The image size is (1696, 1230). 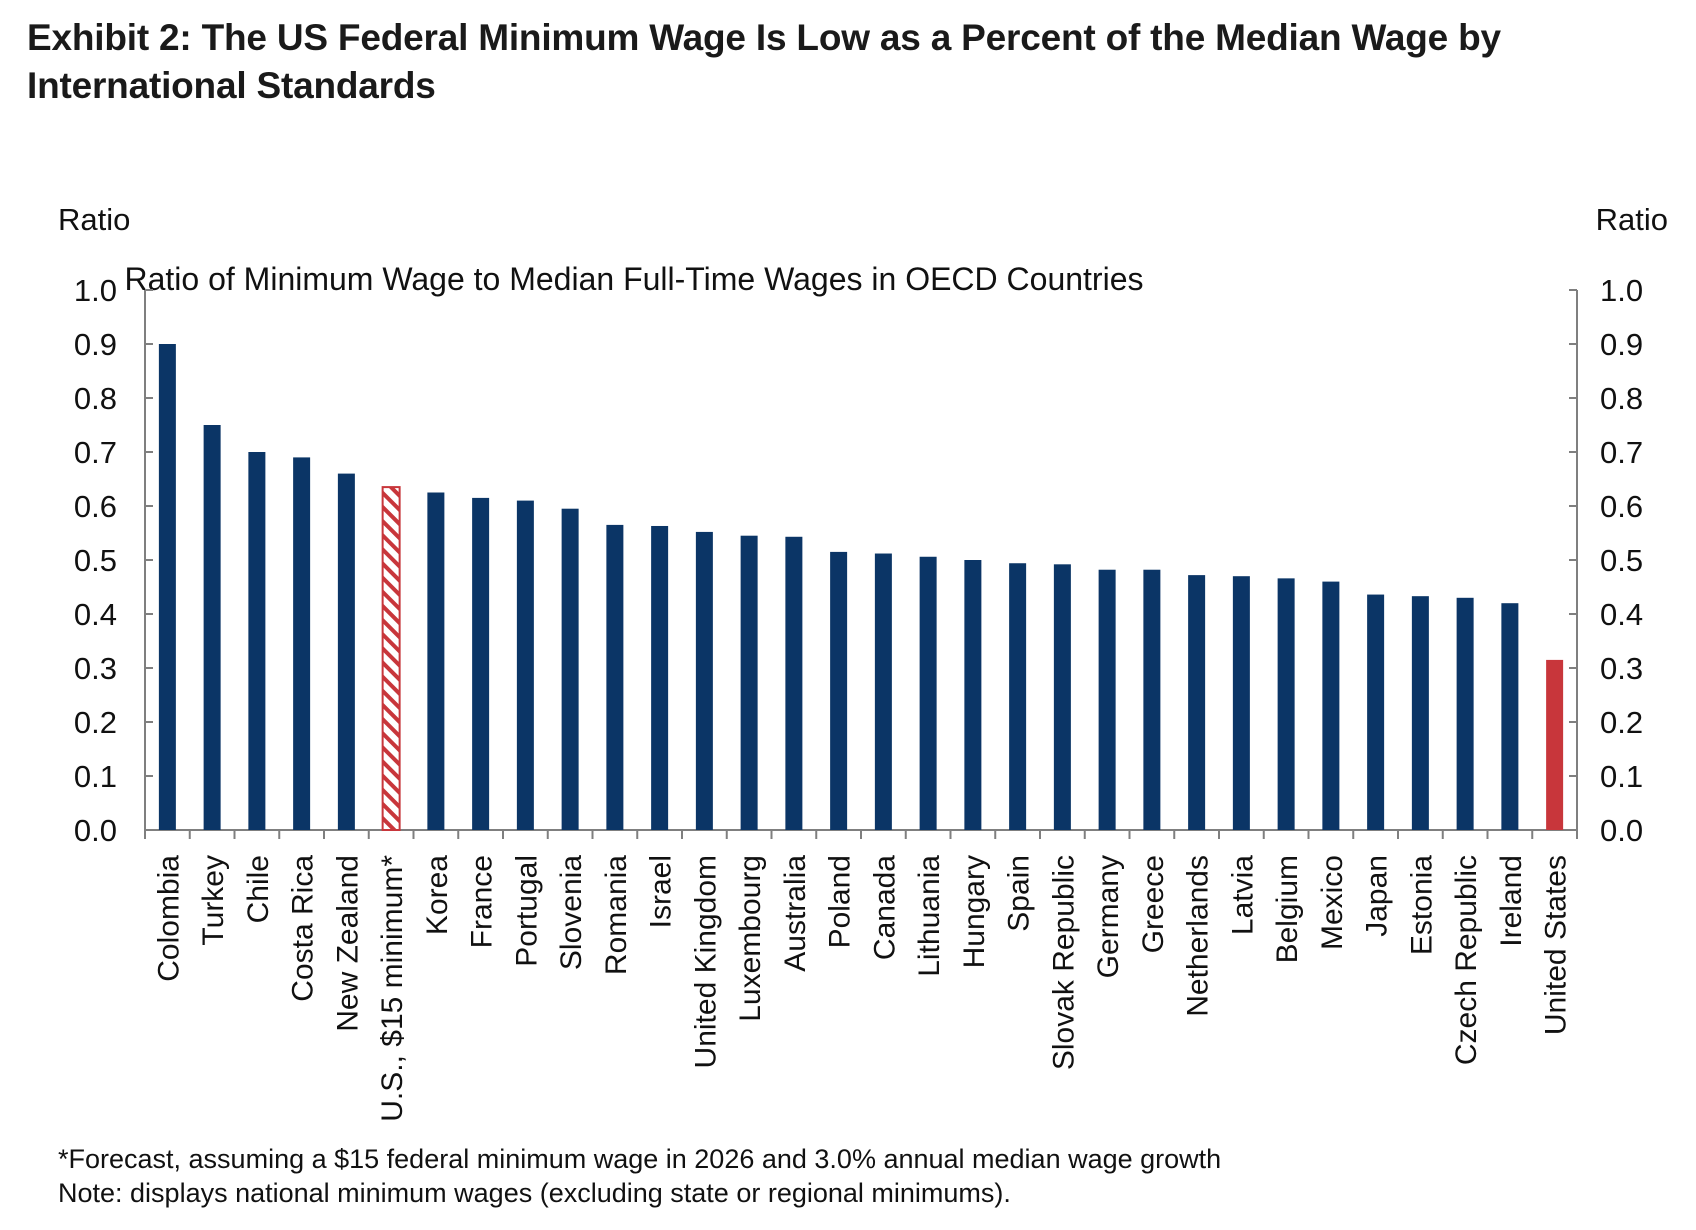 I want to click on x-tick-label: Hungary, so click(x=974, y=911).